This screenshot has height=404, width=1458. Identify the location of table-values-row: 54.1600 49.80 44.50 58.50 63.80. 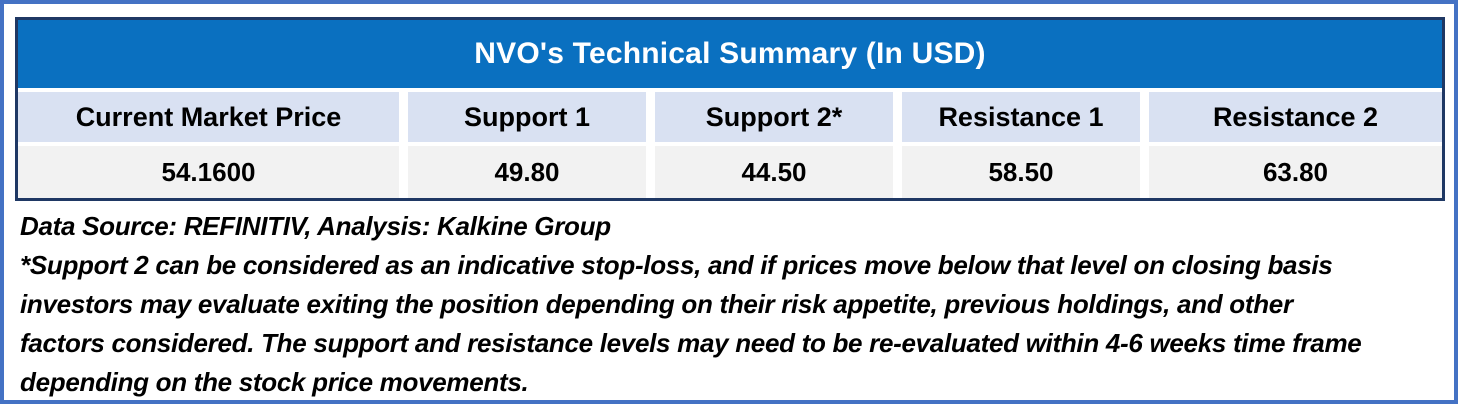
(730, 172).